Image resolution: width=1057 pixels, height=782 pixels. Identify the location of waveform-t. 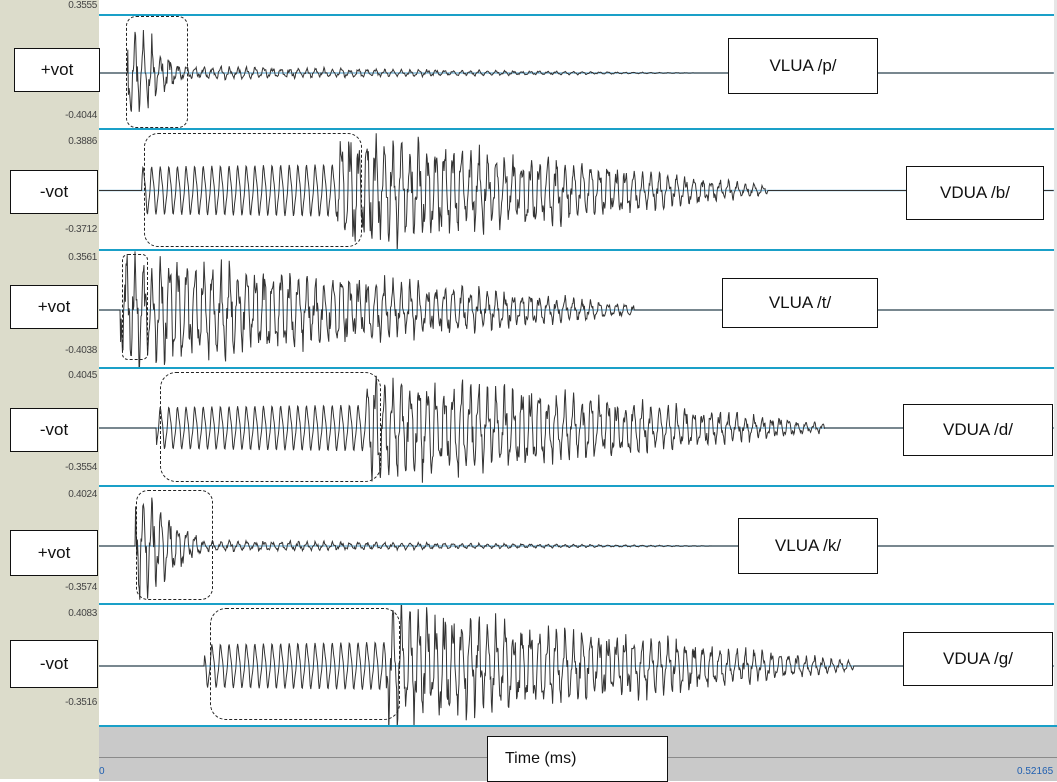
(576, 310).